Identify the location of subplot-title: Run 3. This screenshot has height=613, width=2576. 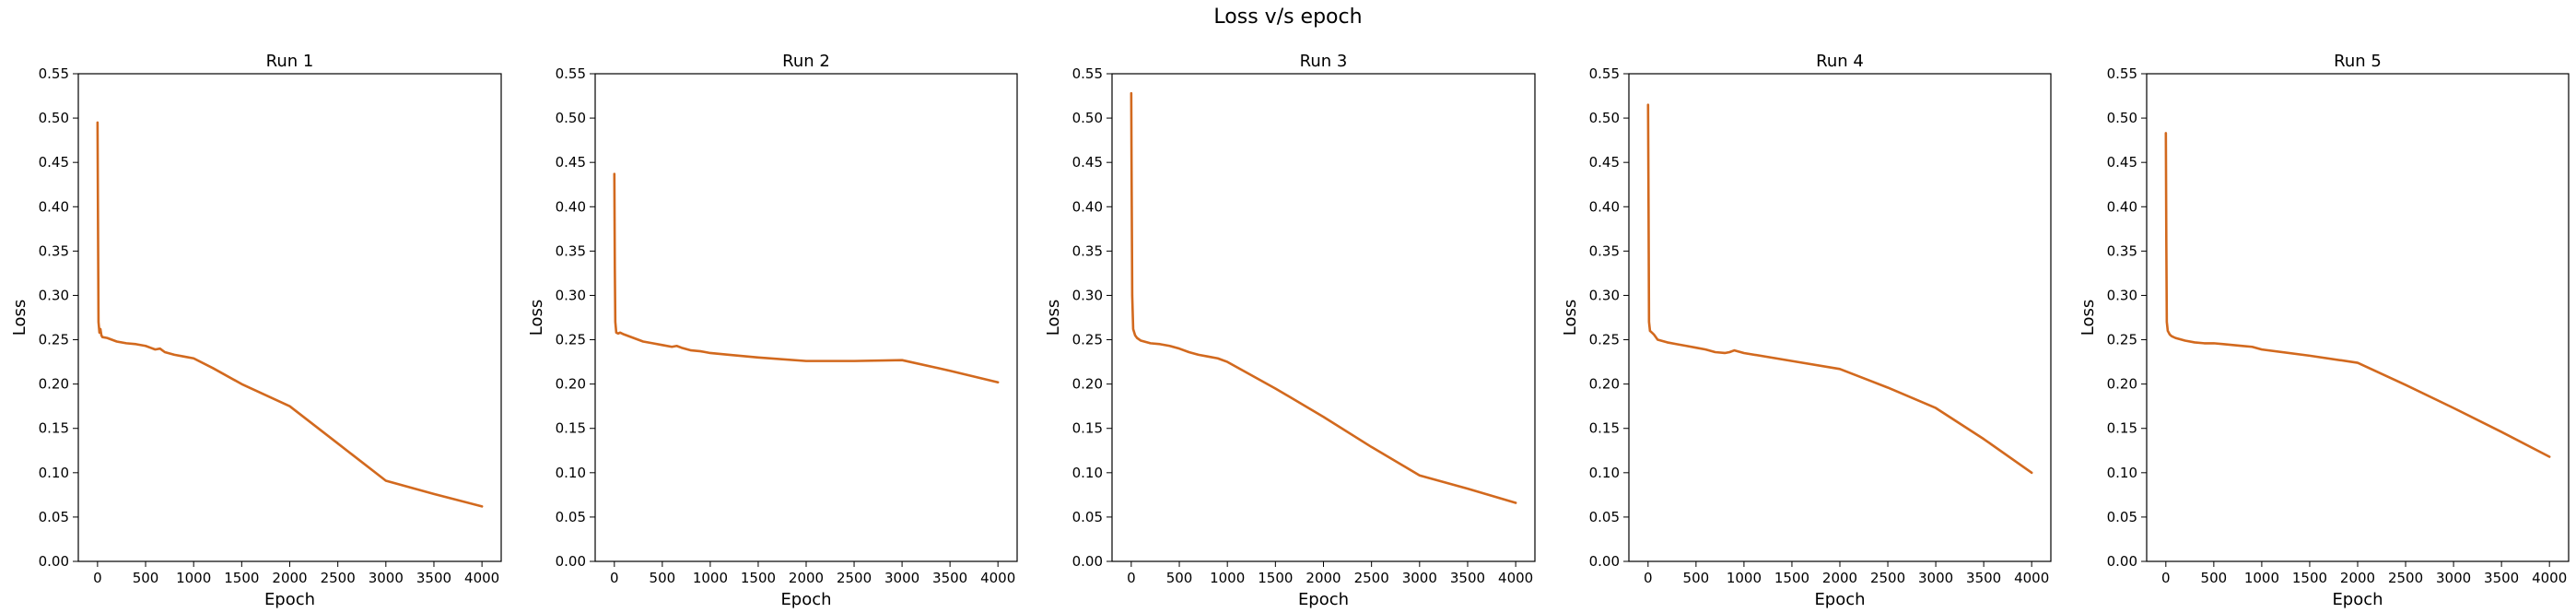
(1324, 61).